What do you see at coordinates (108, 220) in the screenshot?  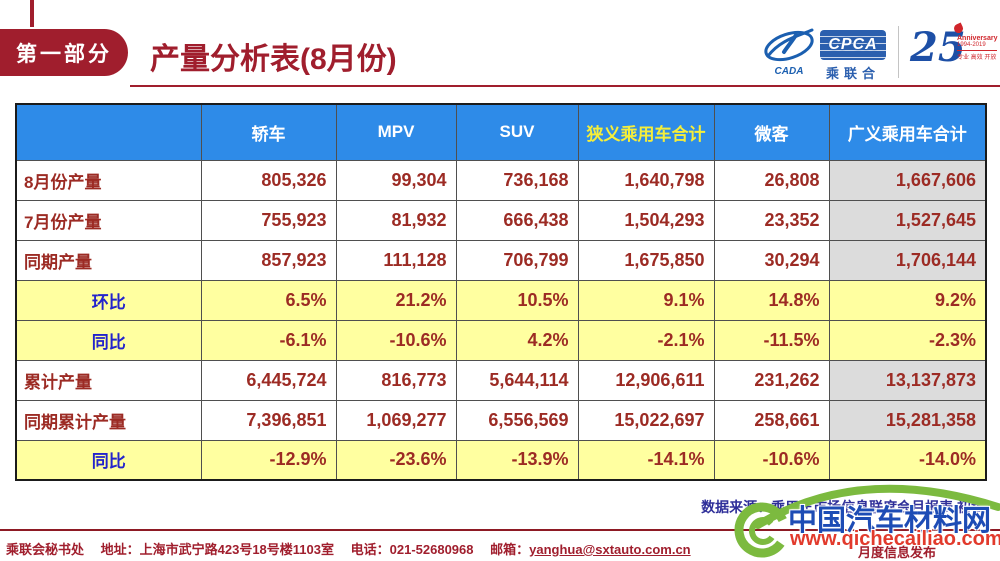 I see `row-label: 7月份产量` at bounding box center [108, 220].